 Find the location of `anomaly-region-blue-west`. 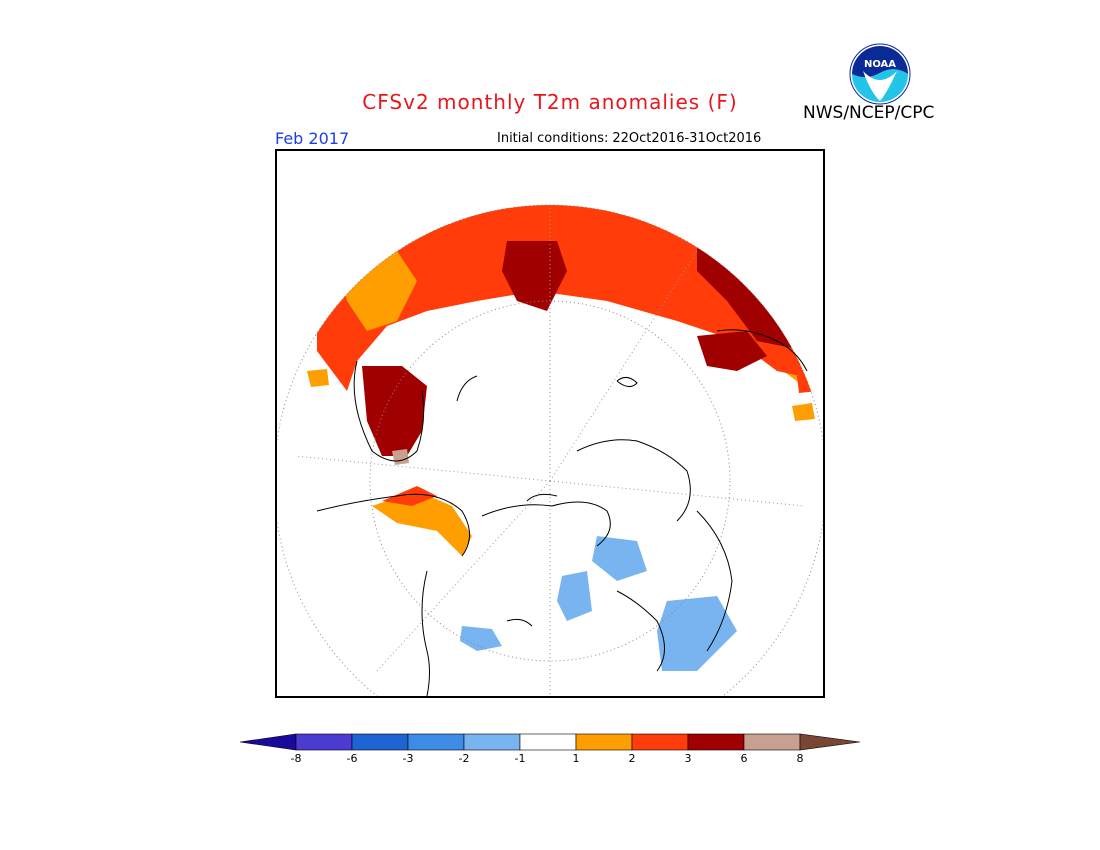

anomaly-region-blue-west is located at coordinates (481, 638).